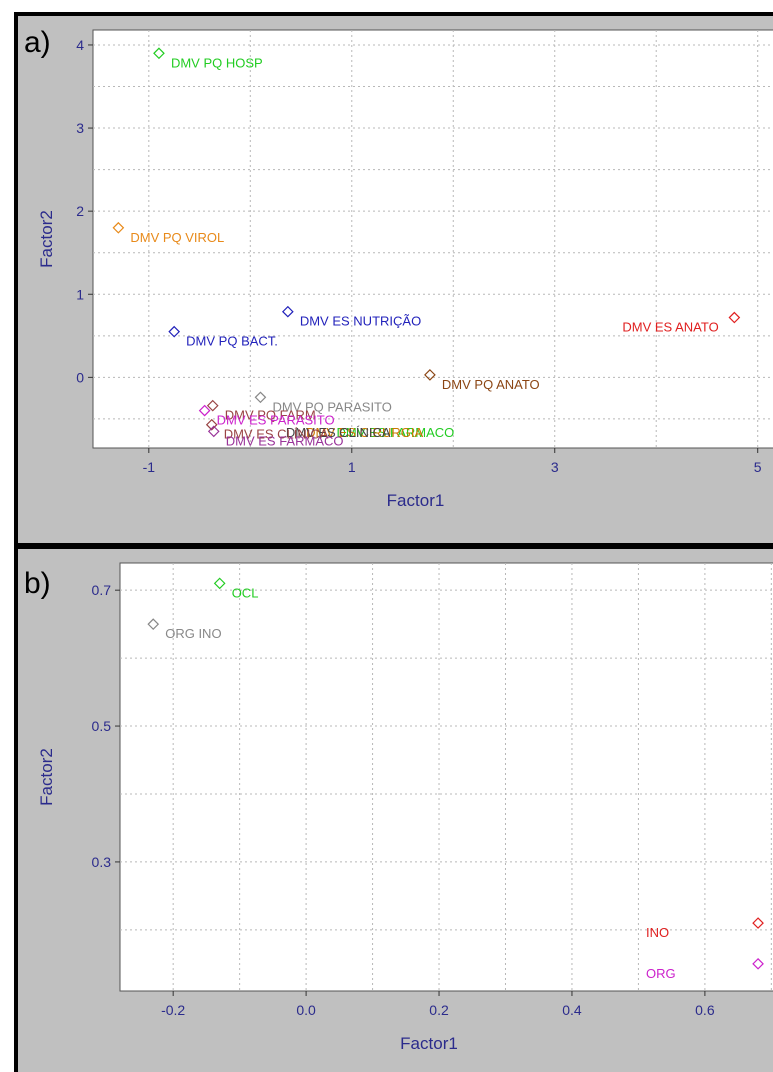 Image resolution: width=773 pixels, height=1072 pixels. What do you see at coordinates (80, 45) in the screenshot?
I see `y-tick-label: 4` at bounding box center [80, 45].